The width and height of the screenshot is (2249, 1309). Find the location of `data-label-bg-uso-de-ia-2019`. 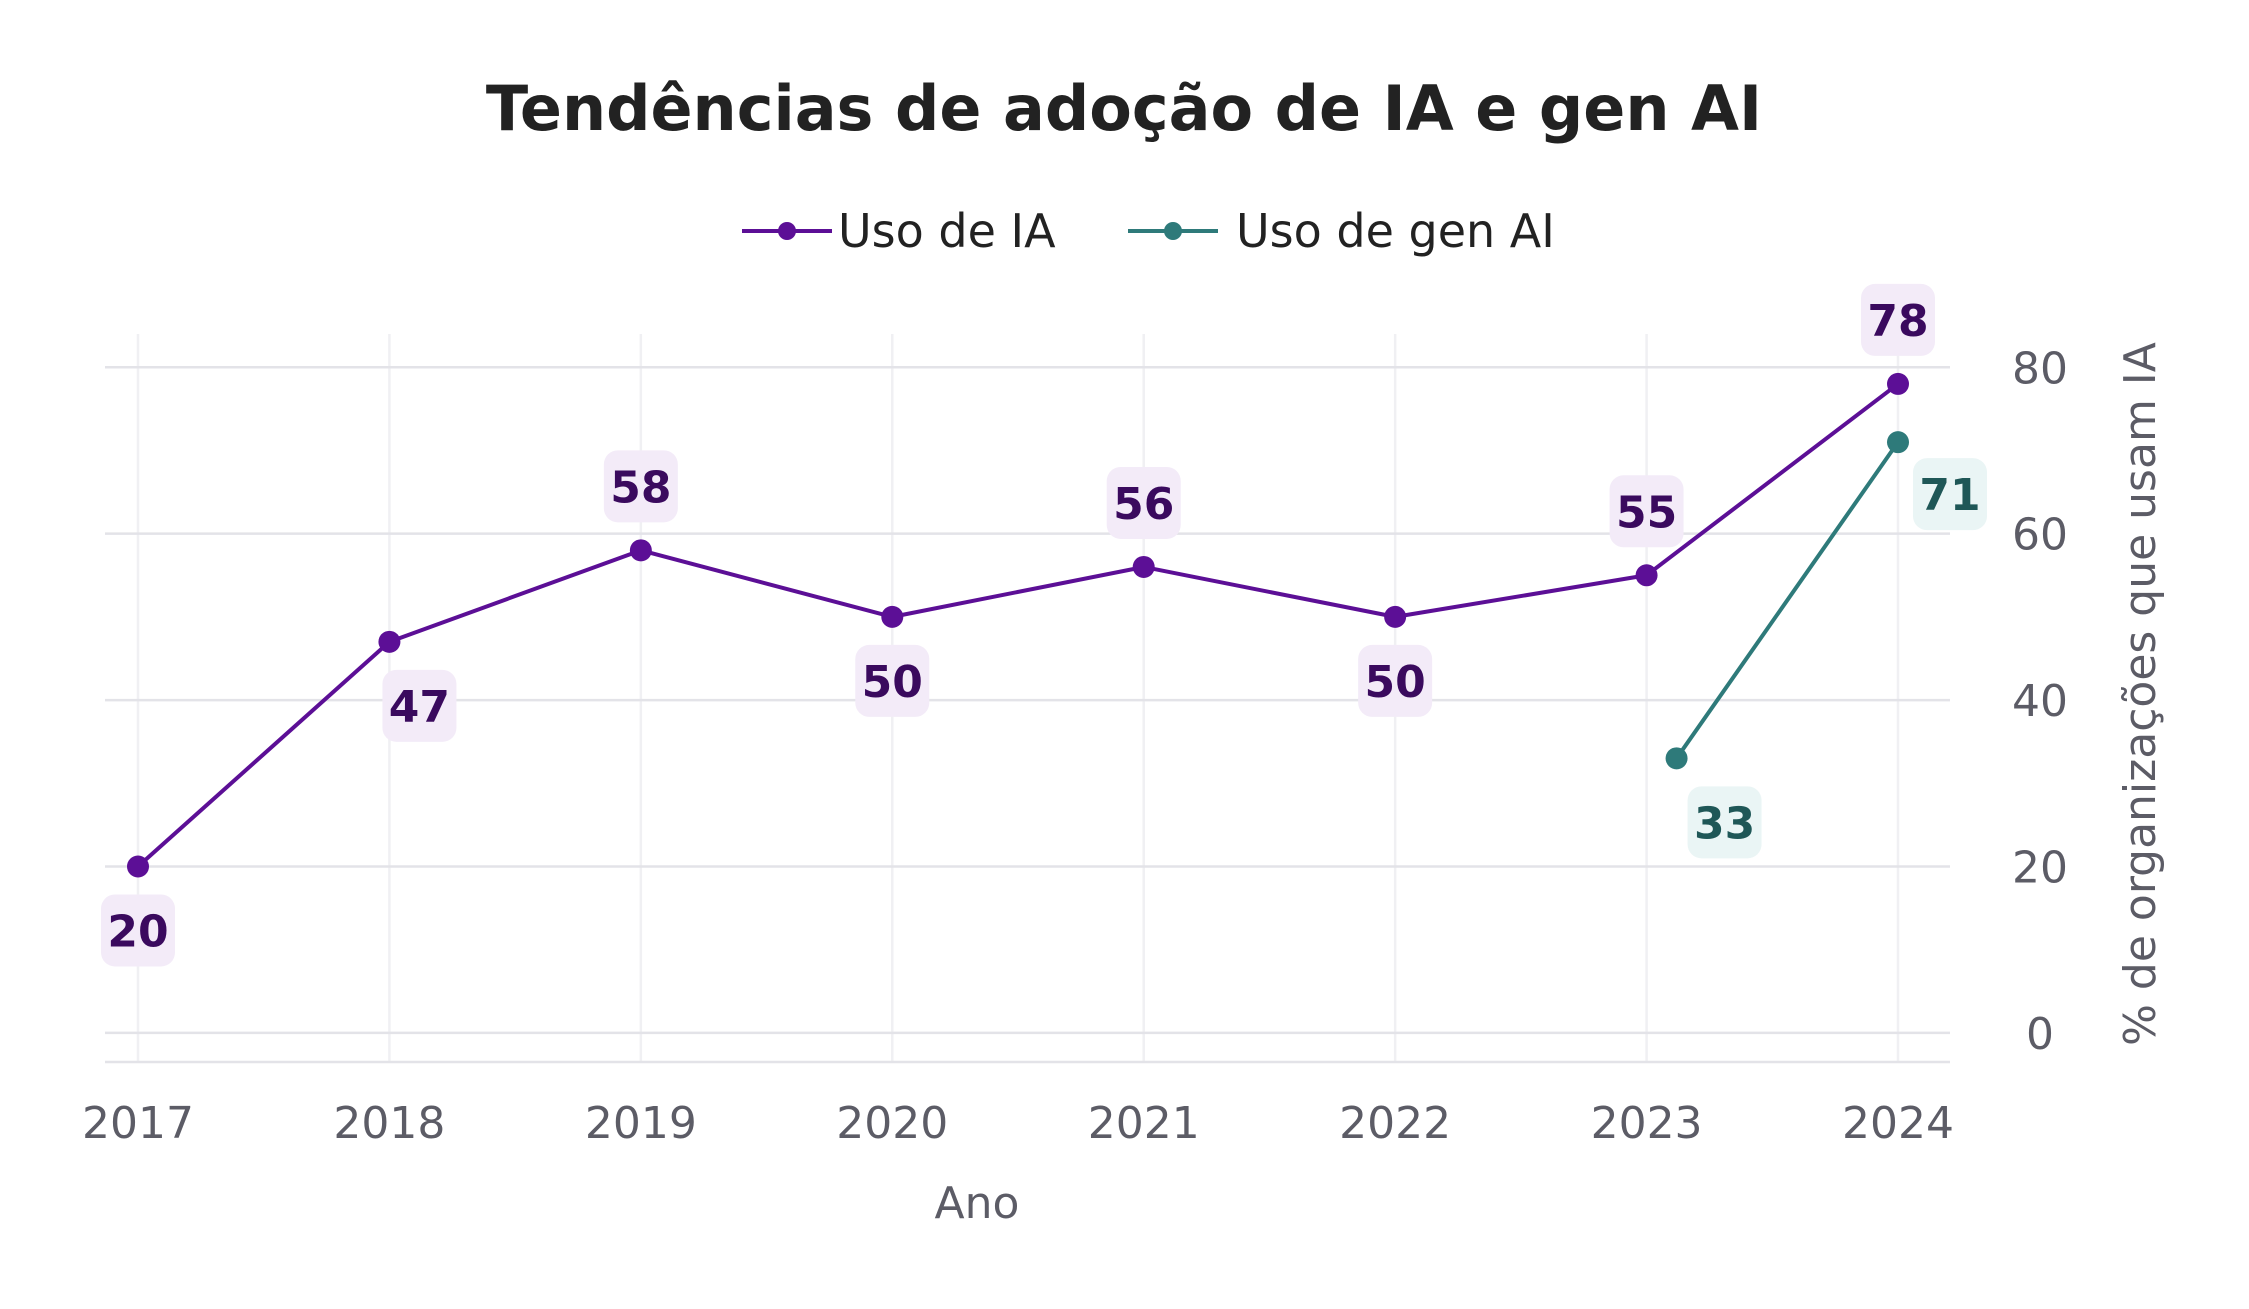

data-label-bg-uso-de-ia-2019 is located at coordinates (640, 486).